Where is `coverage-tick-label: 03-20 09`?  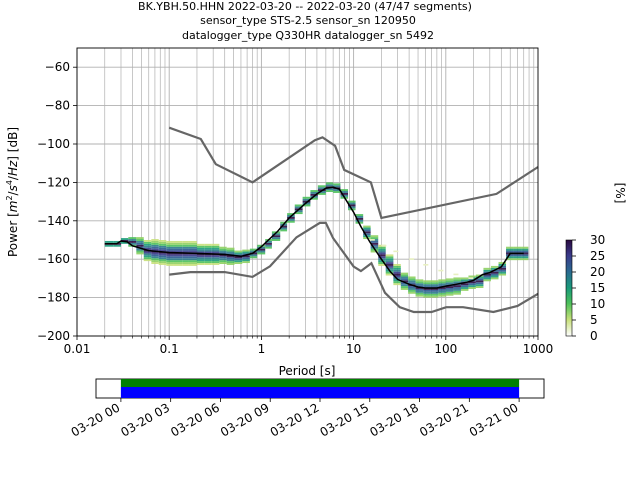 coverage-tick-label: 03-20 09 is located at coordinates (245, 419).